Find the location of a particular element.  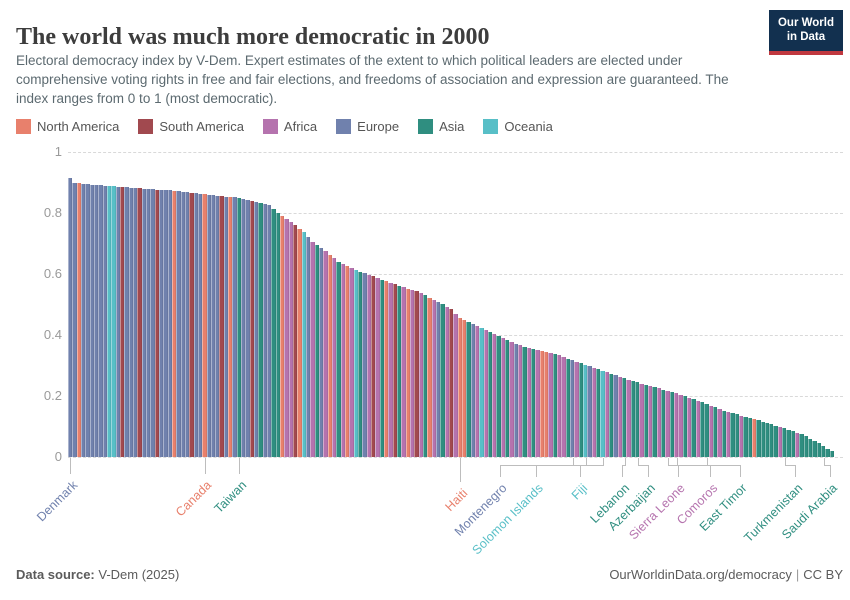

owid-logo: Our World in Data is located at coordinates (805, 32).